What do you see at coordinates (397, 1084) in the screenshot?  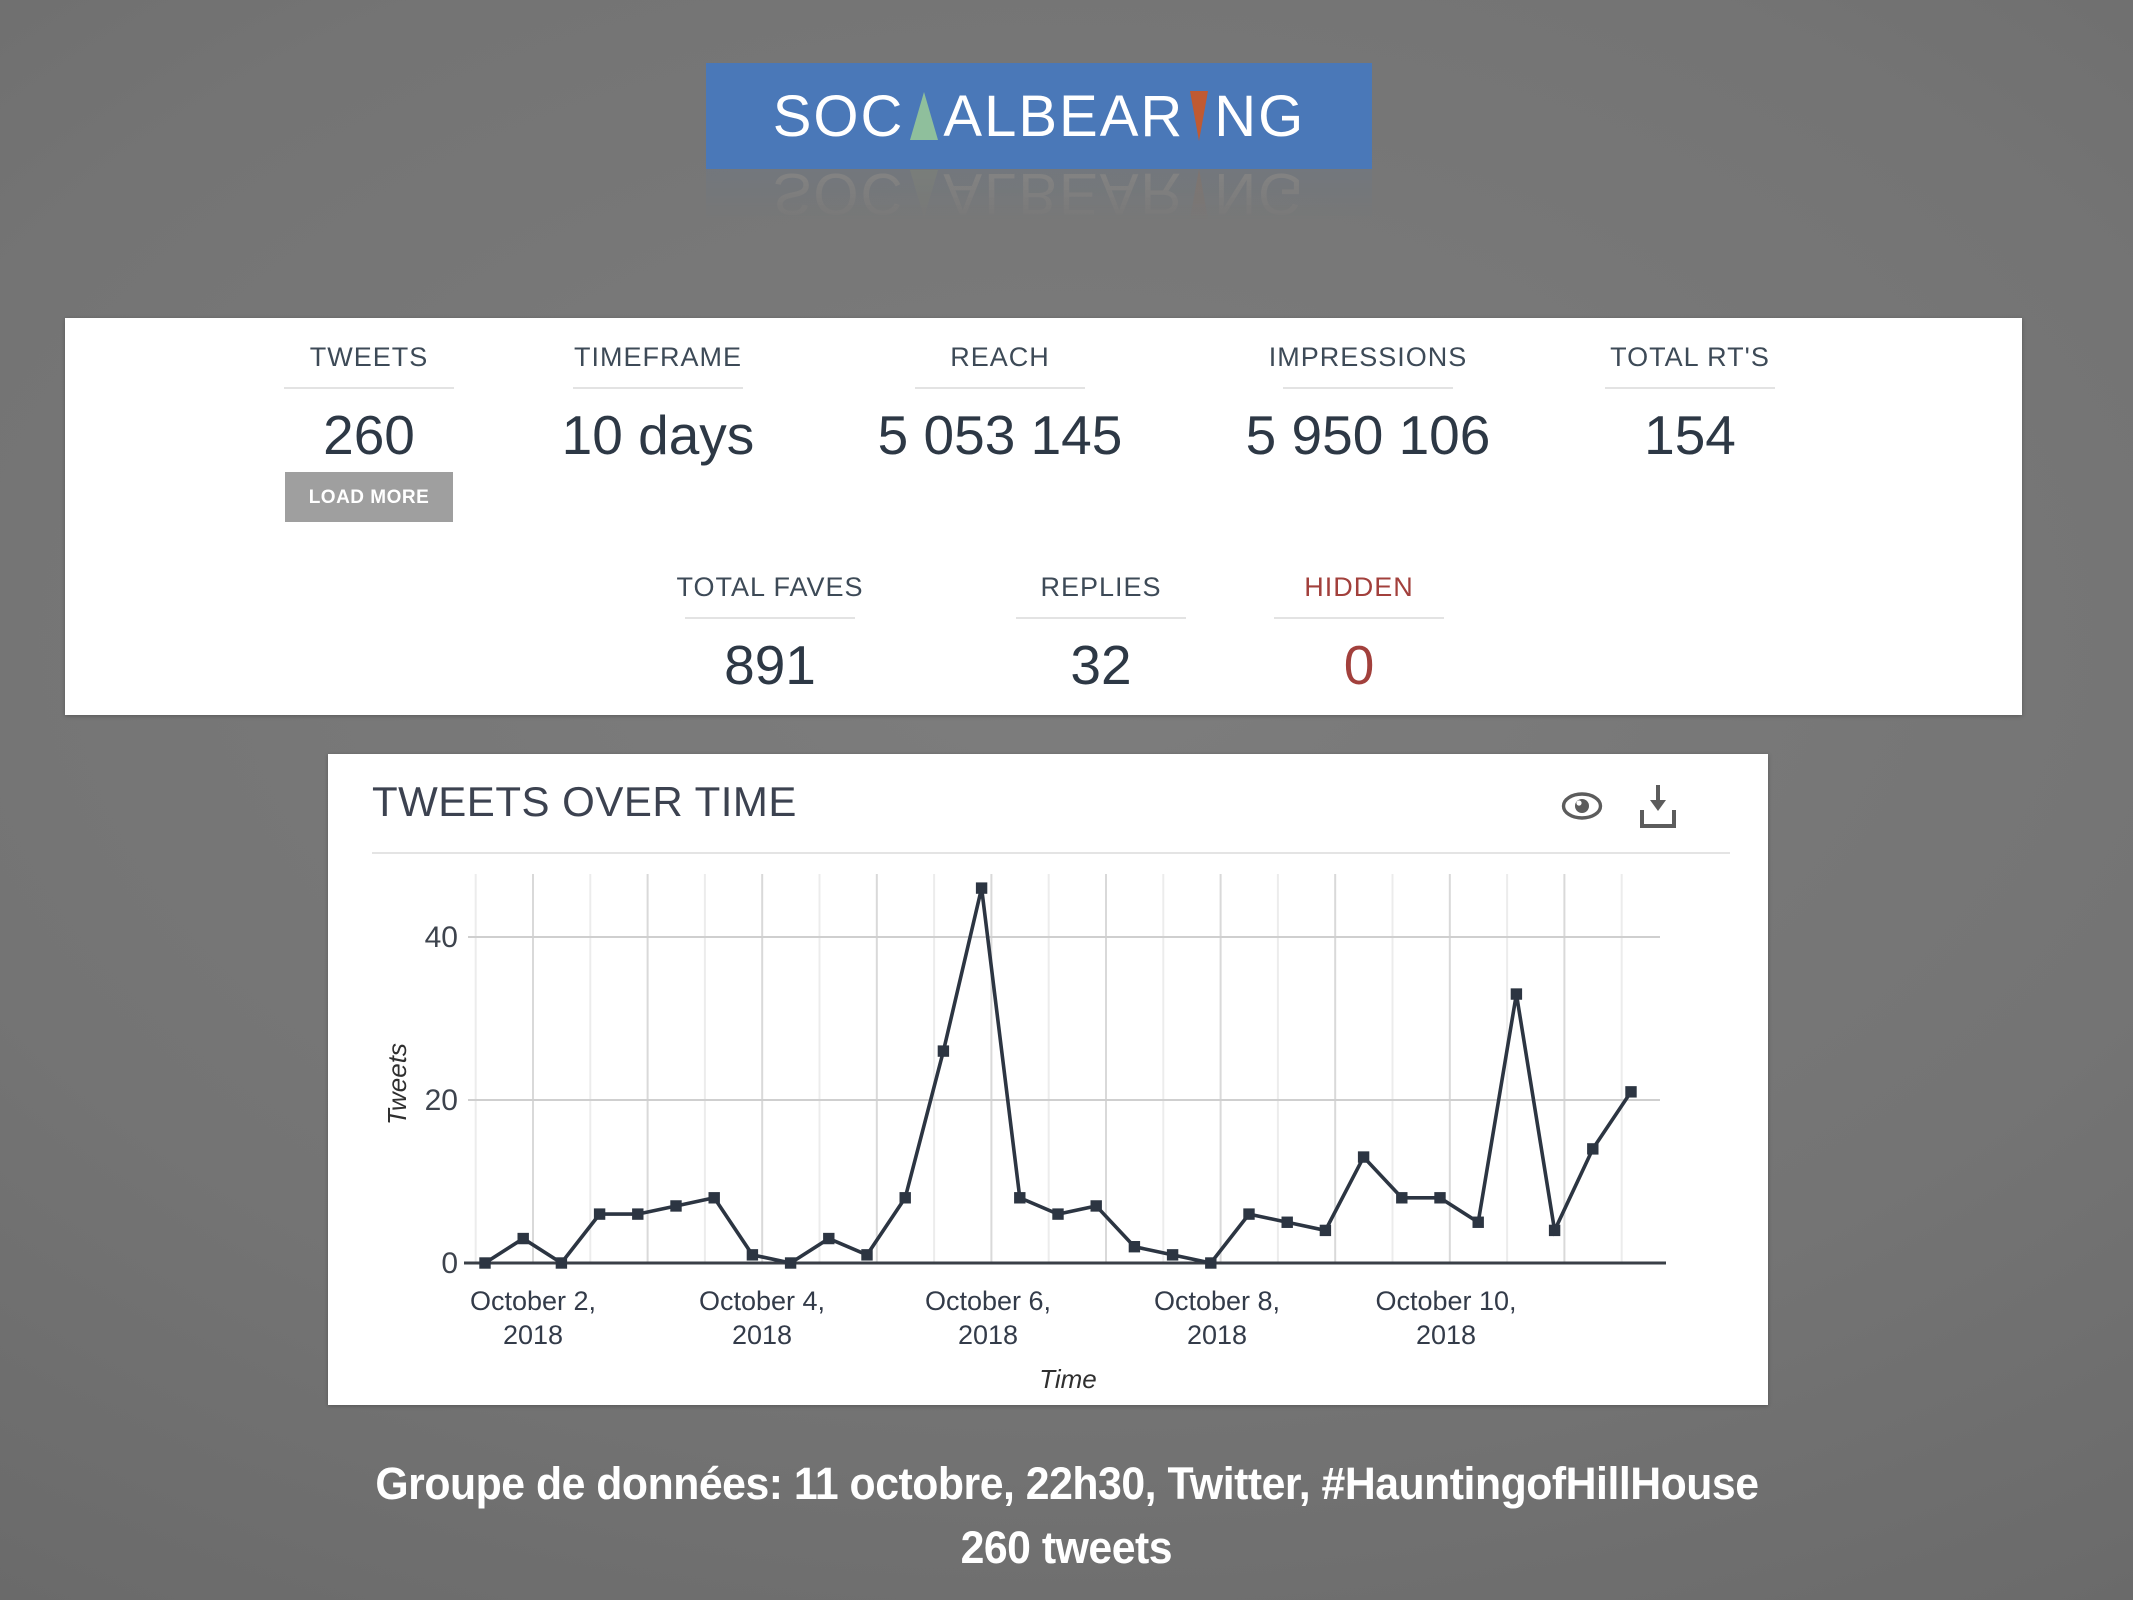 I see `y-axis-title: Tweets` at bounding box center [397, 1084].